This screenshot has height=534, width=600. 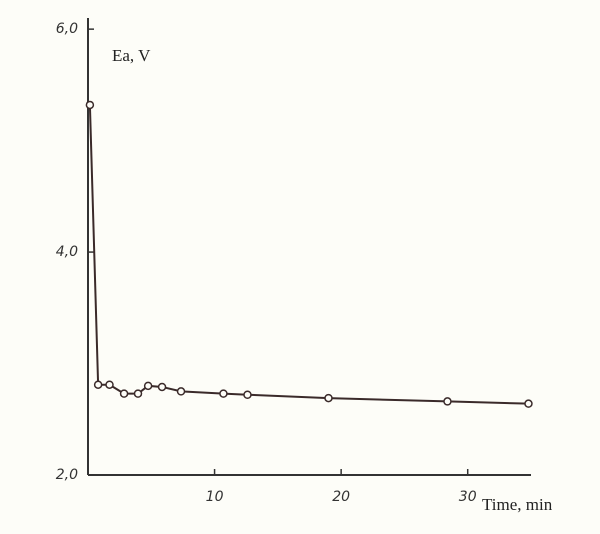 What do you see at coordinates (67, 475) in the screenshot?
I see `y-tick-label: 2,0` at bounding box center [67, 475].